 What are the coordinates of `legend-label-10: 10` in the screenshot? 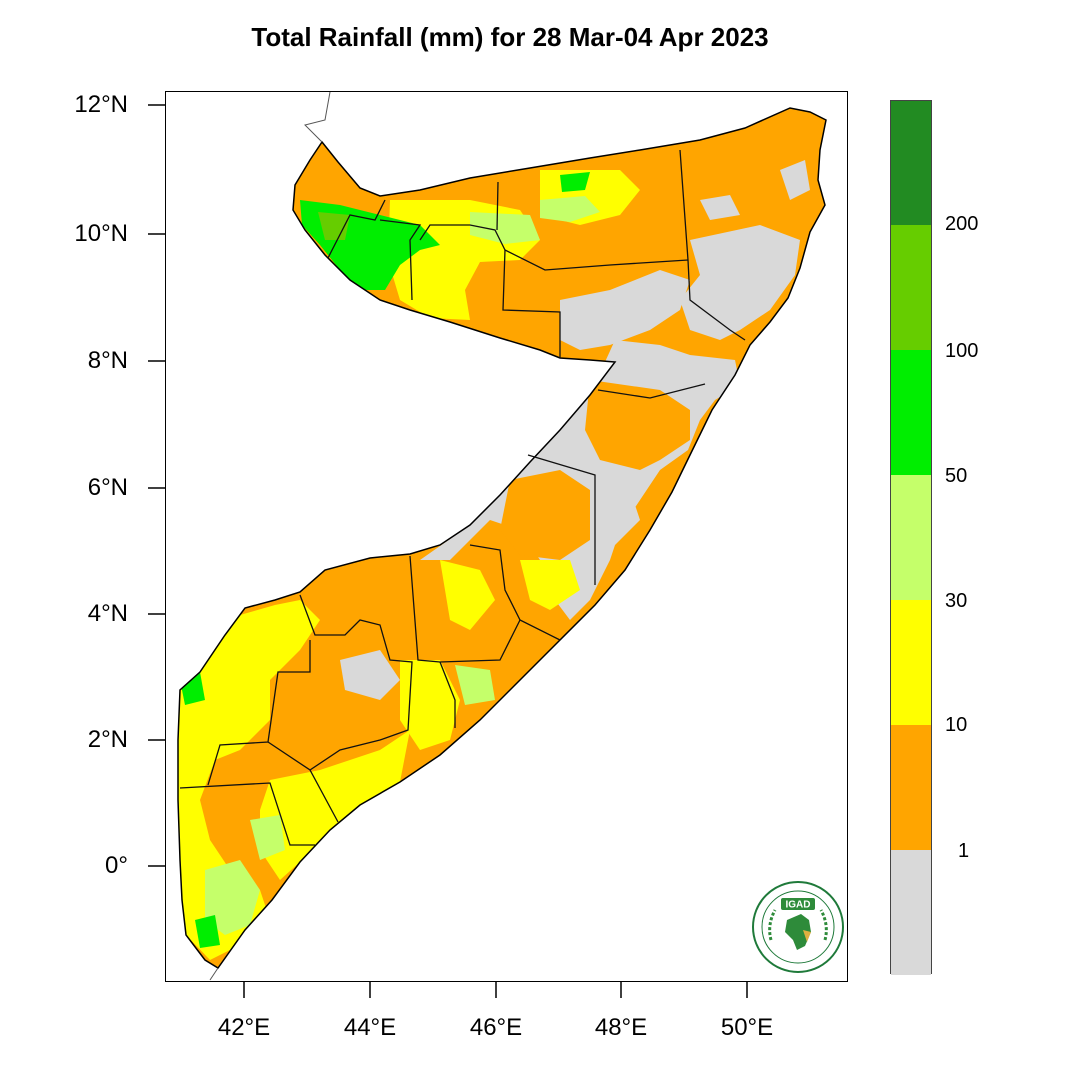 It's located at (956, 725).